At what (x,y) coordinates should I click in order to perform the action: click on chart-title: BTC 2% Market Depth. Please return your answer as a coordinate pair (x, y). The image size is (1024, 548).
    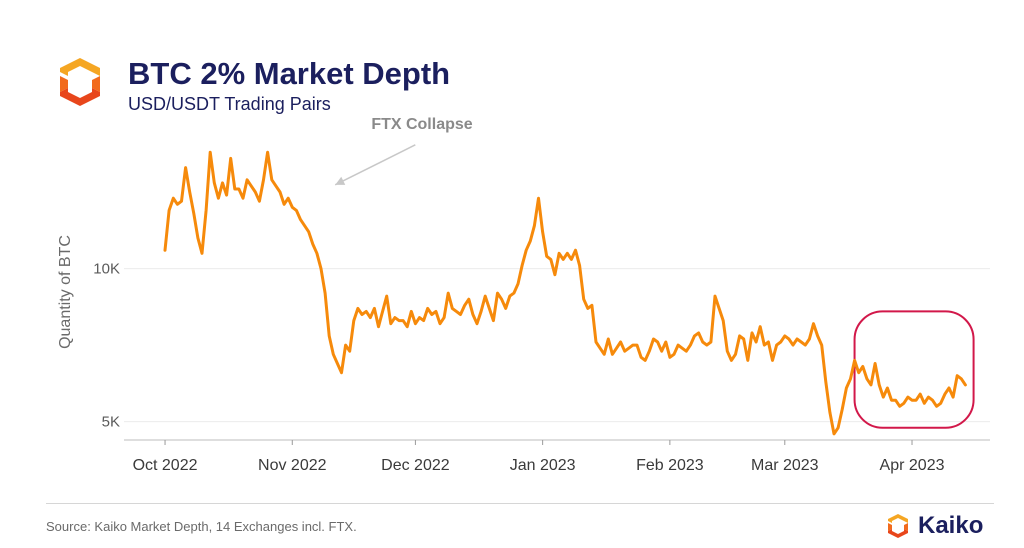
    Looking at the image, I should click on (289, 73).